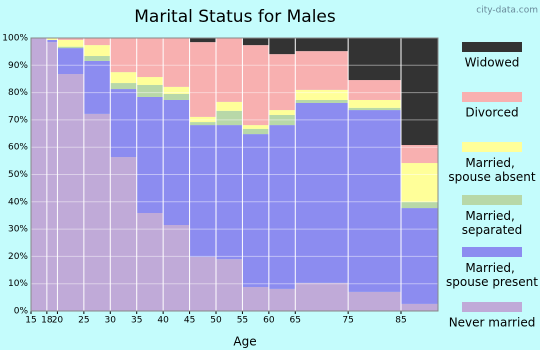 This screenshot has height=350, width=540. I want to click on chart-title: Marital Status for Males, so click(235, 17).